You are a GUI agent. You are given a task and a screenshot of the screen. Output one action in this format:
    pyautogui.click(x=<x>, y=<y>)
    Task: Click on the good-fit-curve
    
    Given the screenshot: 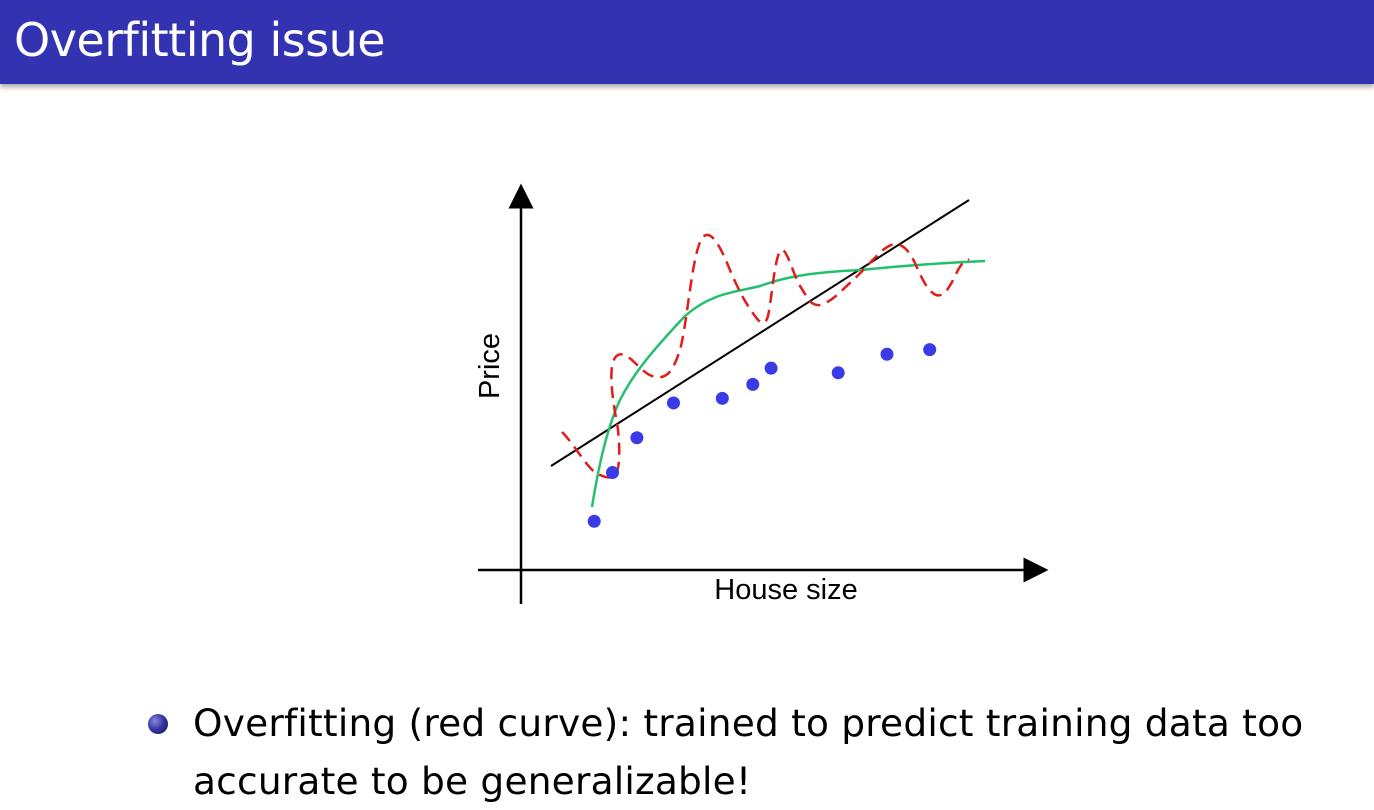 What is the action you would take?
    pyautogui.click(x=788, y=383)
    